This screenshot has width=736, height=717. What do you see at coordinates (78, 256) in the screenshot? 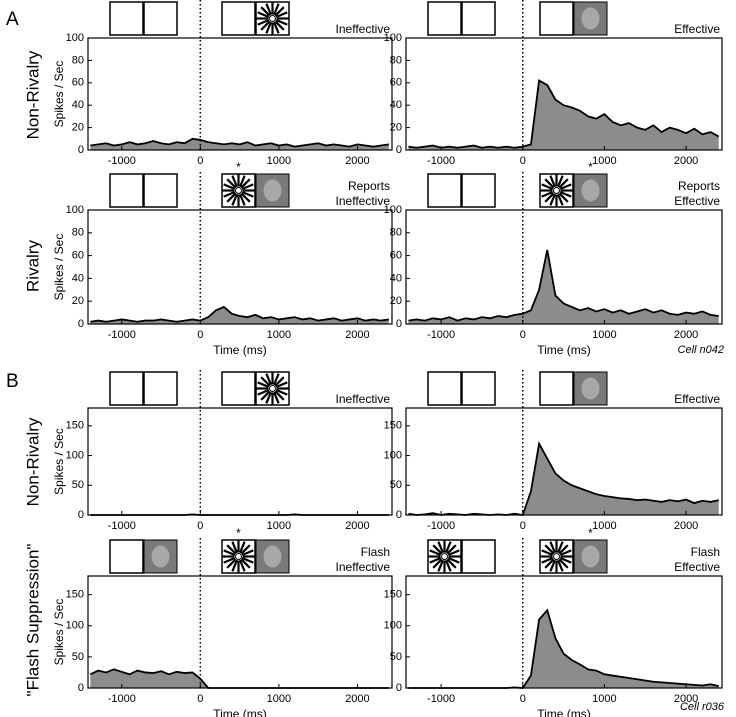
I see `y-tick-label: 60` at bounding box center [78, 256].